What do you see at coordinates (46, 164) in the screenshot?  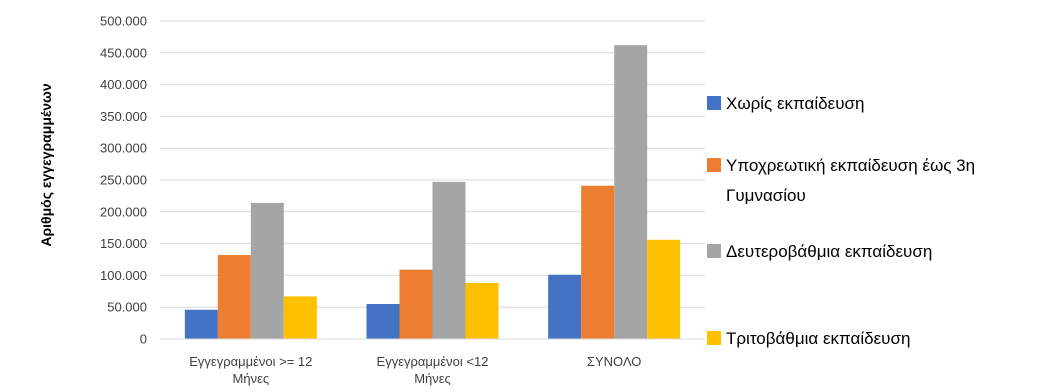 I see `y-axis-label: Αριθμός εγγεγραμμένων` at bounding box center [46, 164].